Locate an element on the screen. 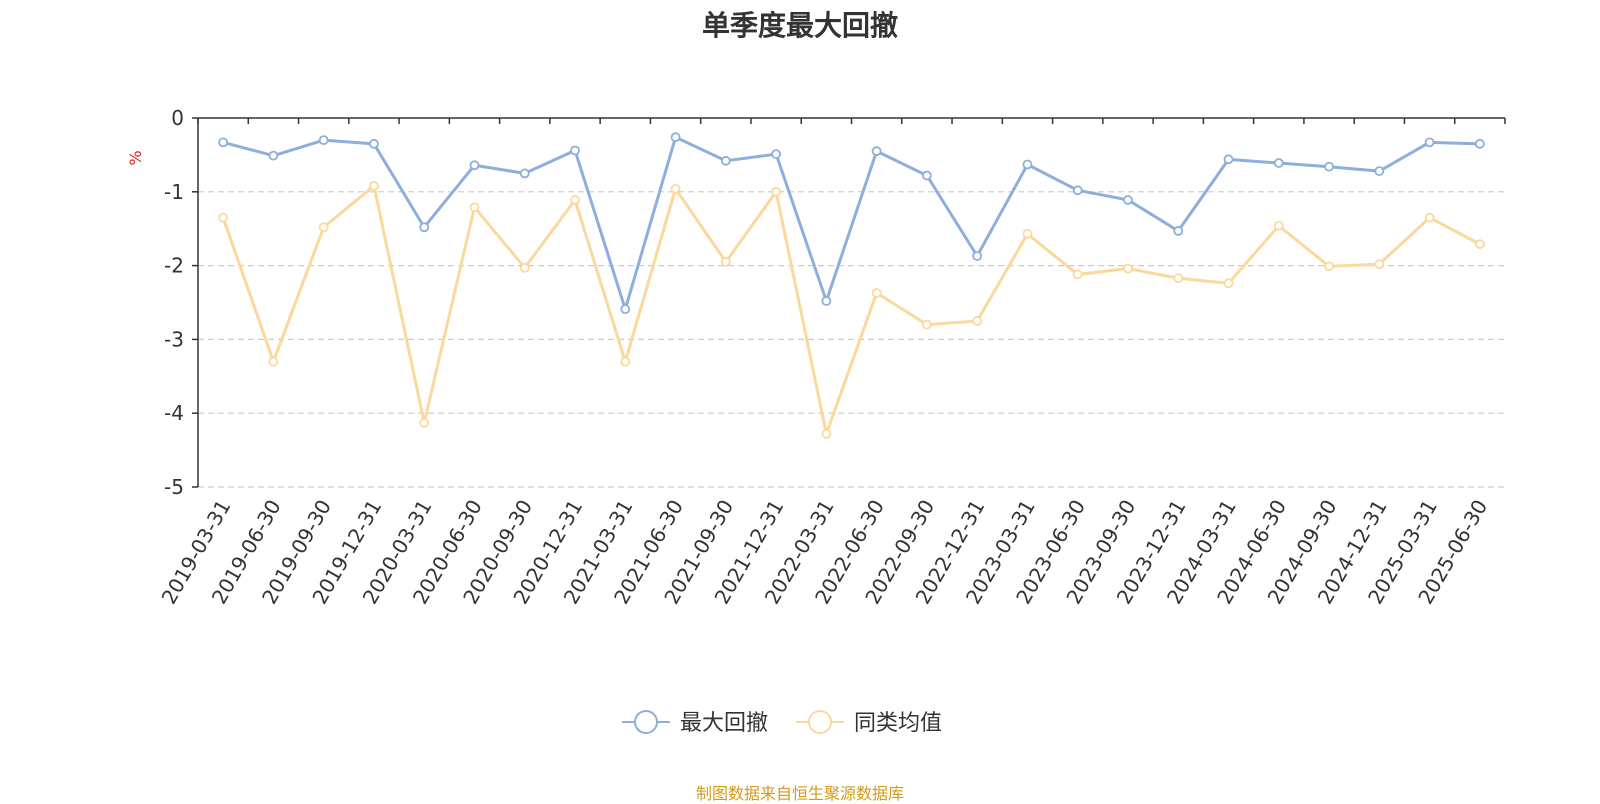 This screenshot has width=1600, height=804. legend-label: 最大回撤 is located at coordinates (724, 723).